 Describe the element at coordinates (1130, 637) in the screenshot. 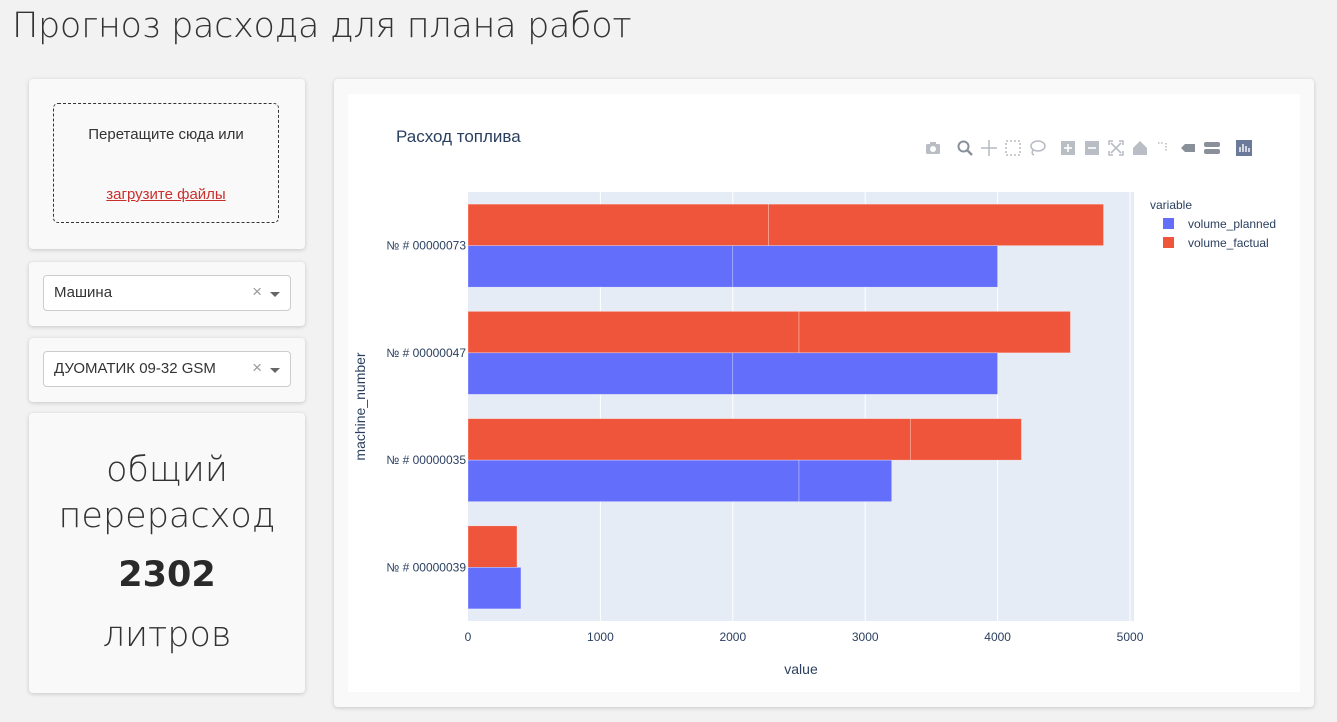

I see `x-tick-label: 5000` at that location.